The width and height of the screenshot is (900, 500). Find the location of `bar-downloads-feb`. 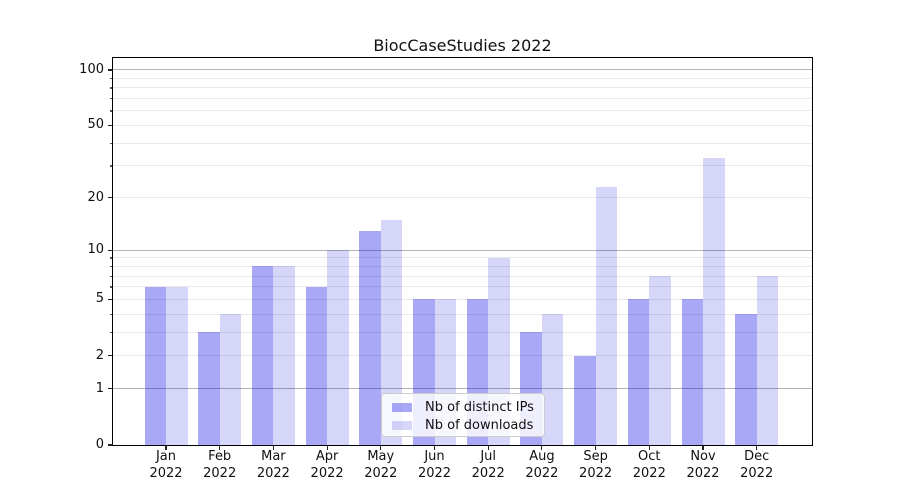

bar-downloads-feb is located at coordinates (230, 379).